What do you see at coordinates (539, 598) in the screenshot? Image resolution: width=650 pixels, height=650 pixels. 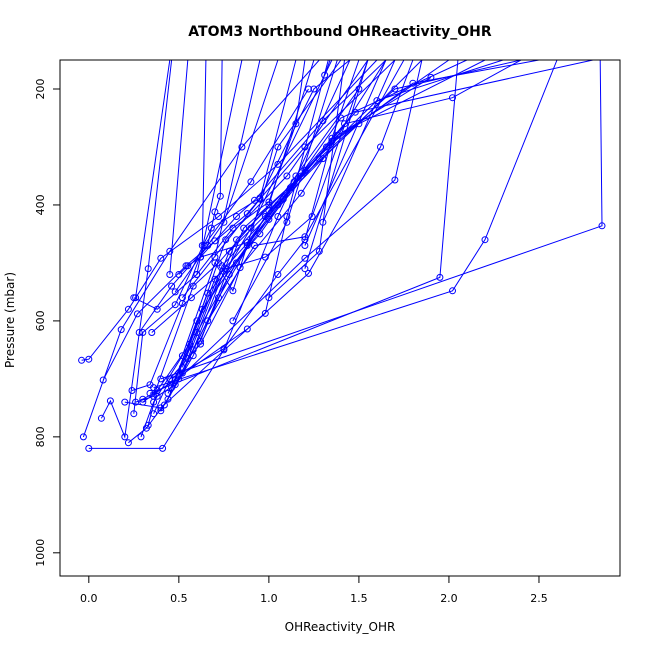 I see `x-tick-label: 2.5` at bounding box center [539, 598].